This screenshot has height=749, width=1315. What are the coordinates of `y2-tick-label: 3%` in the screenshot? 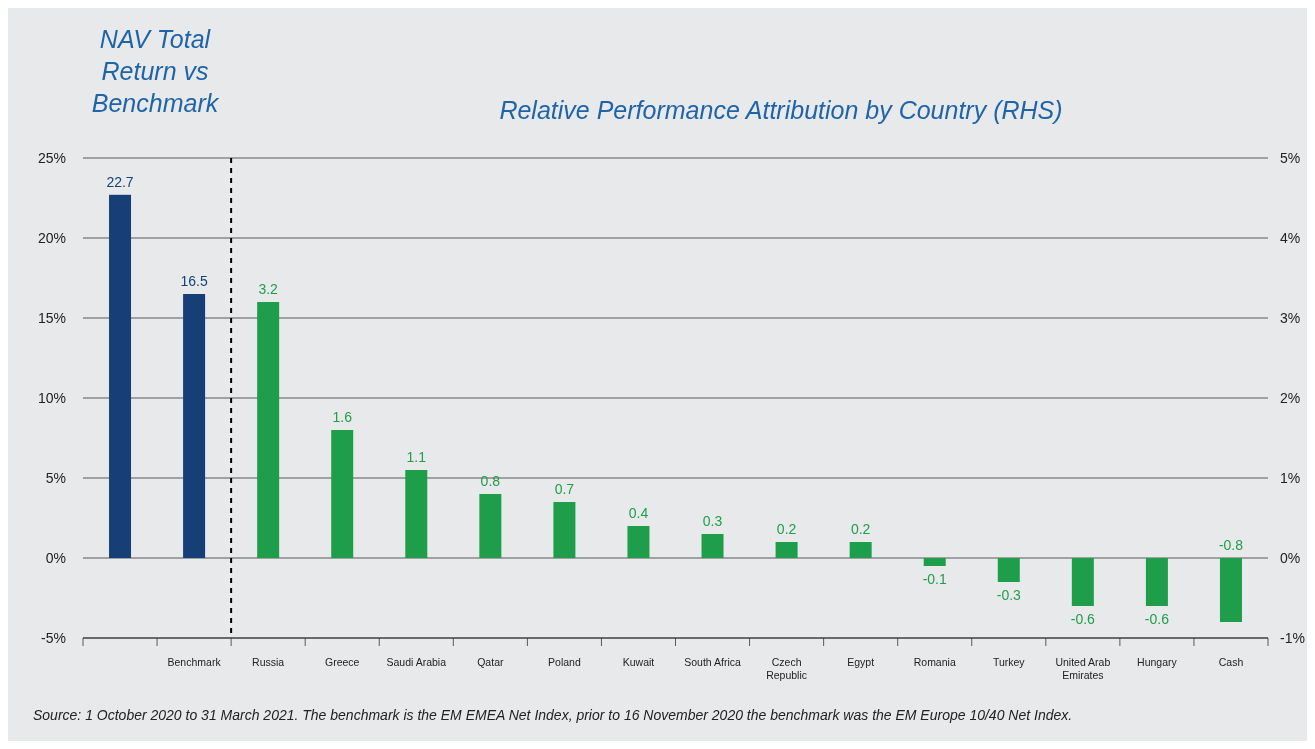 It's located at (1290, 317).